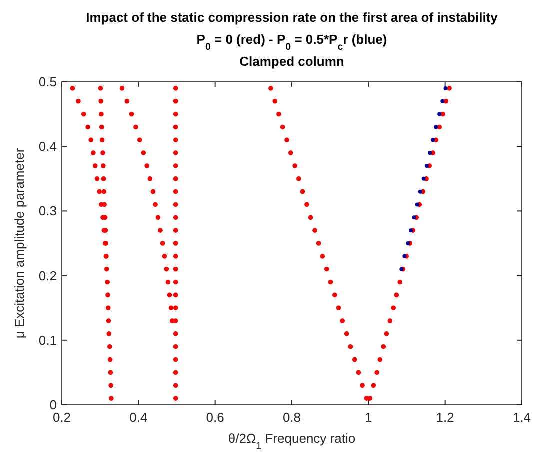 The width and height of the screenshot is (539, 453). What do you see at coordinates (292, 61) in the screenshot?
I see `text: Clamped column` at bounding box center [292, 61].